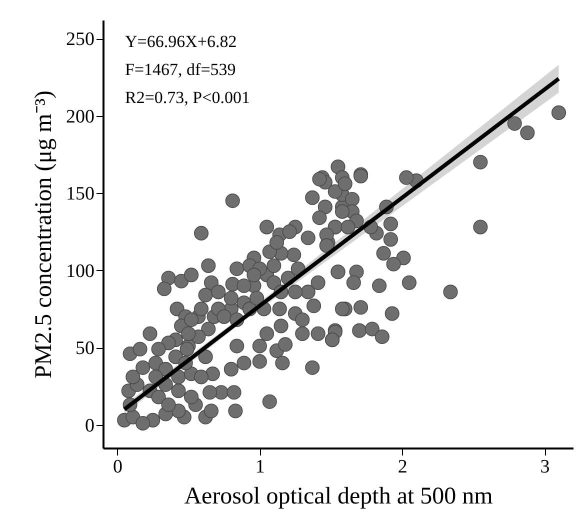 This screenshot has height=513, width=584. I want to click on y-tick-label: 150, so click(80, 194).